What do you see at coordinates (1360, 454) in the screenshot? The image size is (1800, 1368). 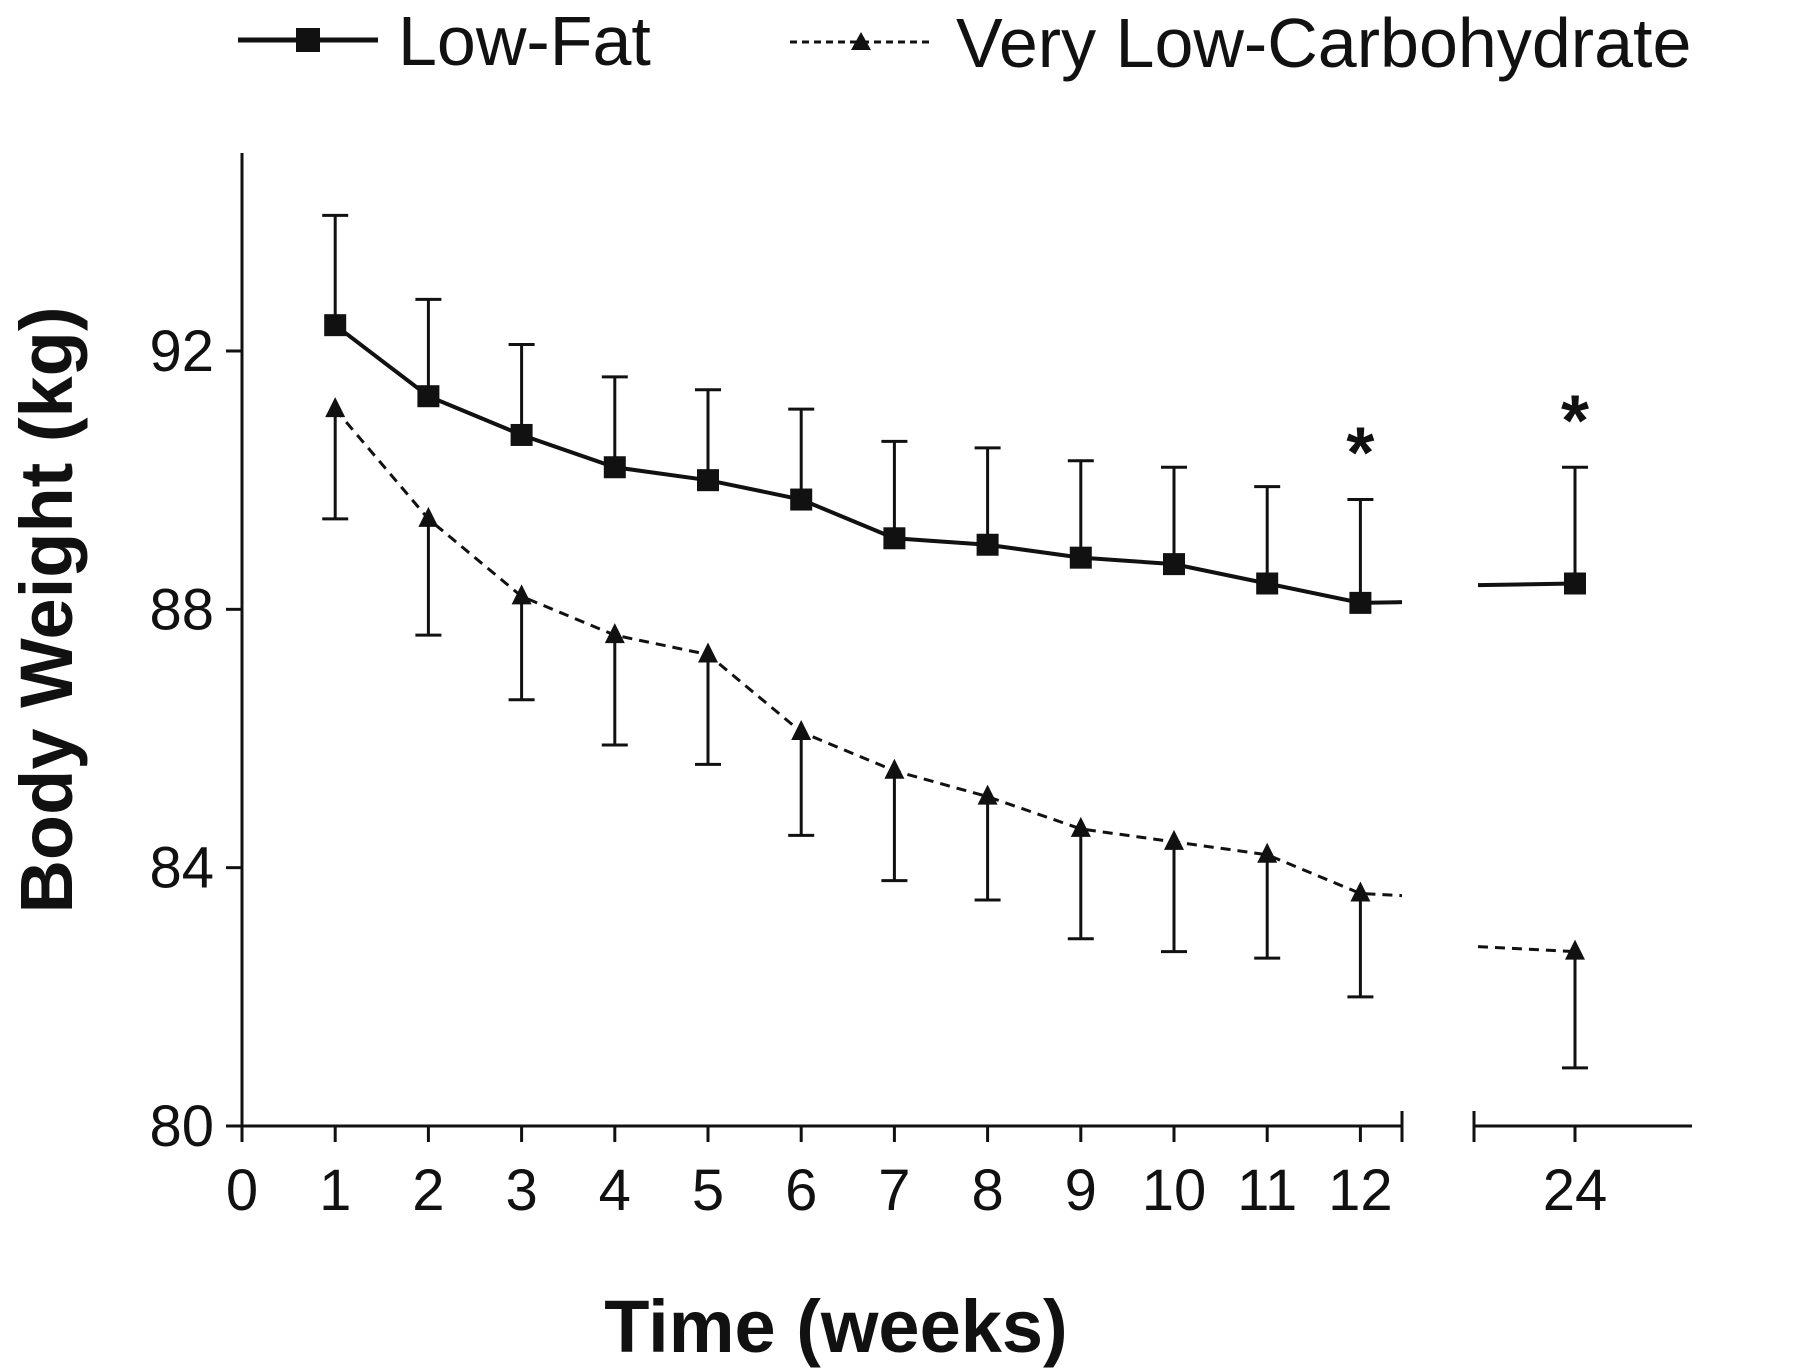 I see `significance-marker-week-12: *` at bounding box center [1360, 454].